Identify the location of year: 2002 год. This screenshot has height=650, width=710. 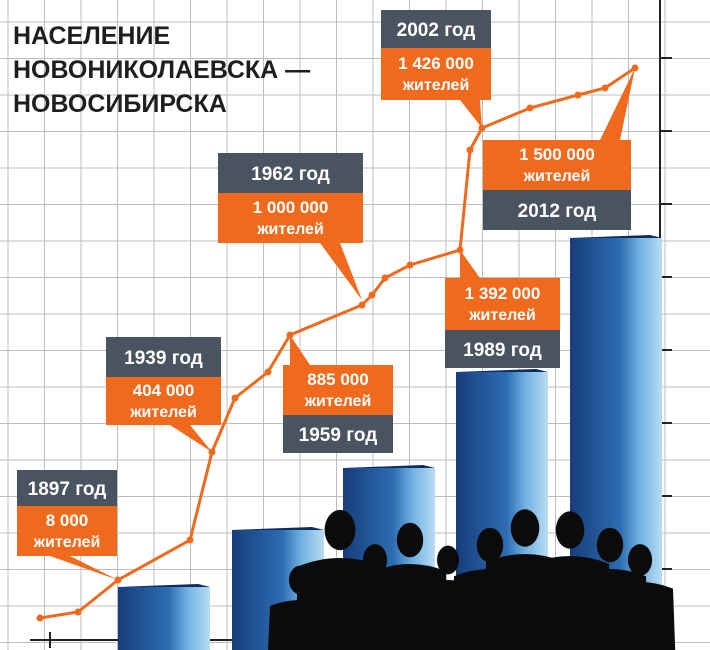
(436, 30).